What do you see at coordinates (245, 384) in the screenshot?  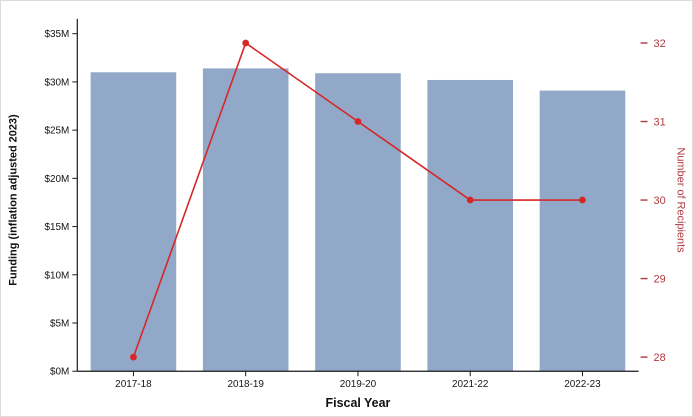 I see `x-axis-tick-label: 2018-19` at bounding box center [245, 384].